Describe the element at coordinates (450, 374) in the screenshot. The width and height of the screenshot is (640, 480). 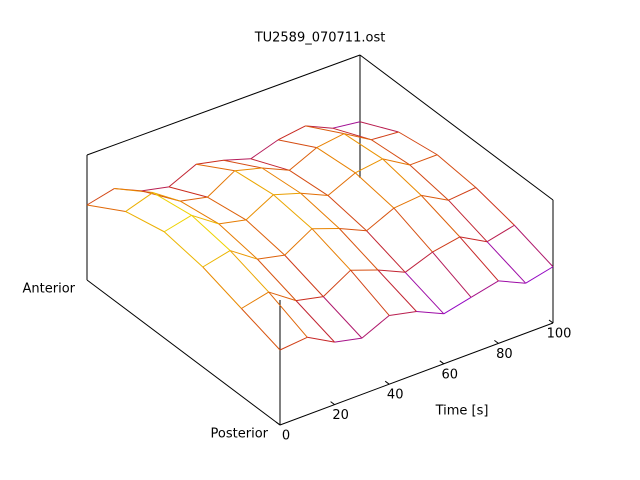
I see `x-tick-label: 60` at that location.